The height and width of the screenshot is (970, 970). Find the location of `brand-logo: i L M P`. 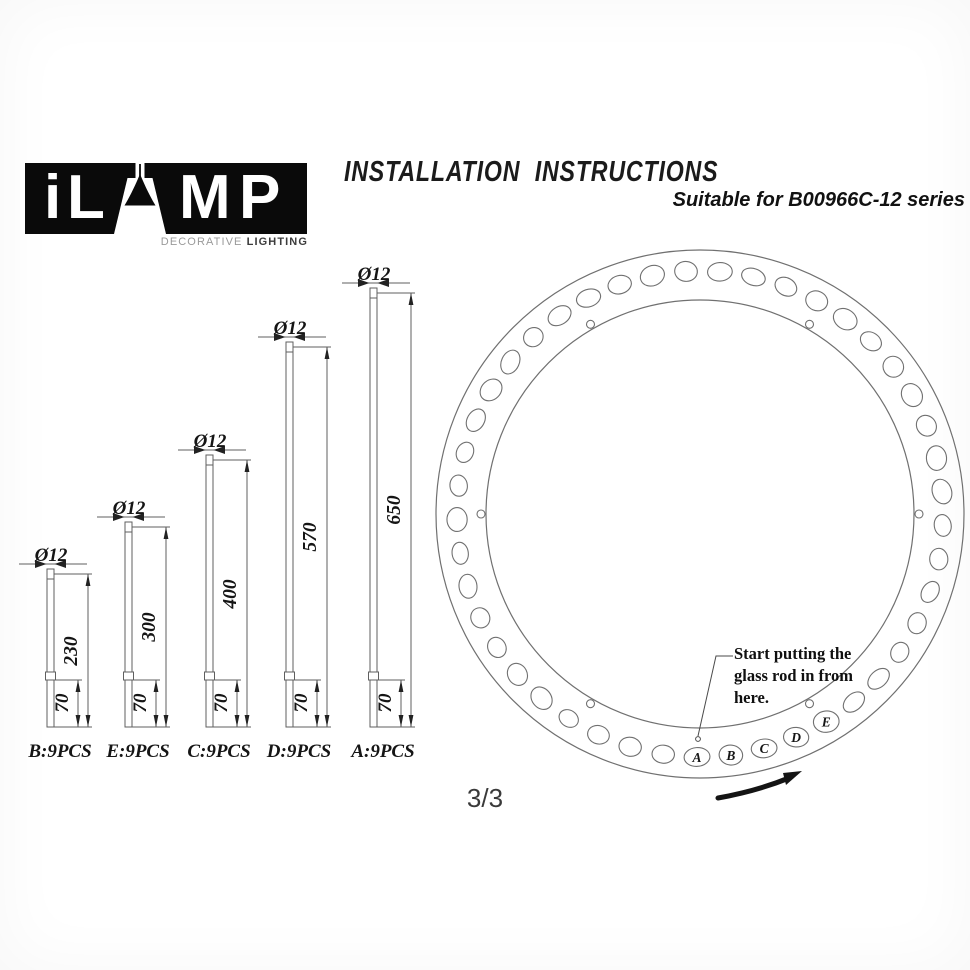

brand-logo: i L M P is located at coordinates (166, 198).